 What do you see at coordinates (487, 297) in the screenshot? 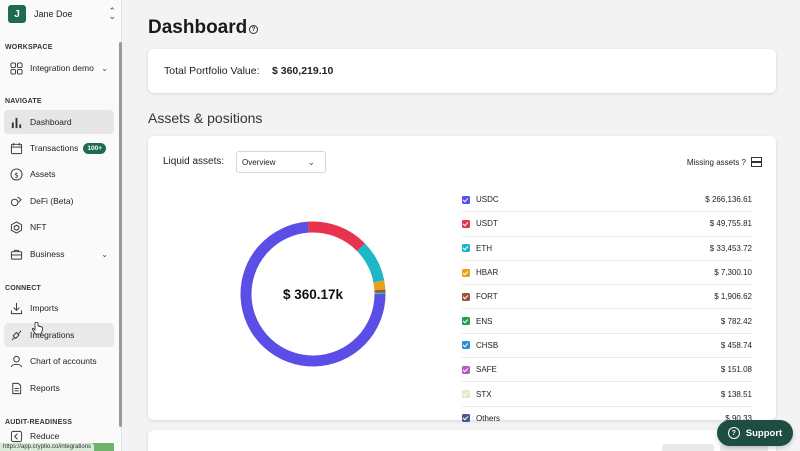
I see `legend-asset-name: FORT` at bounding box center [487, 297].